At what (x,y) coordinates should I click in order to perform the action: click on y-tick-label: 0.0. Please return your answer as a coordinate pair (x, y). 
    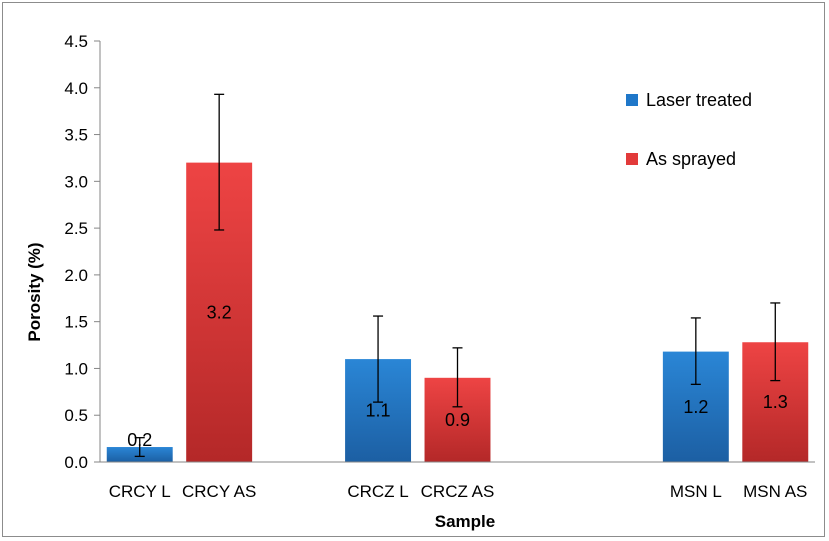
    Looking at the image, I should click on (76, 462).